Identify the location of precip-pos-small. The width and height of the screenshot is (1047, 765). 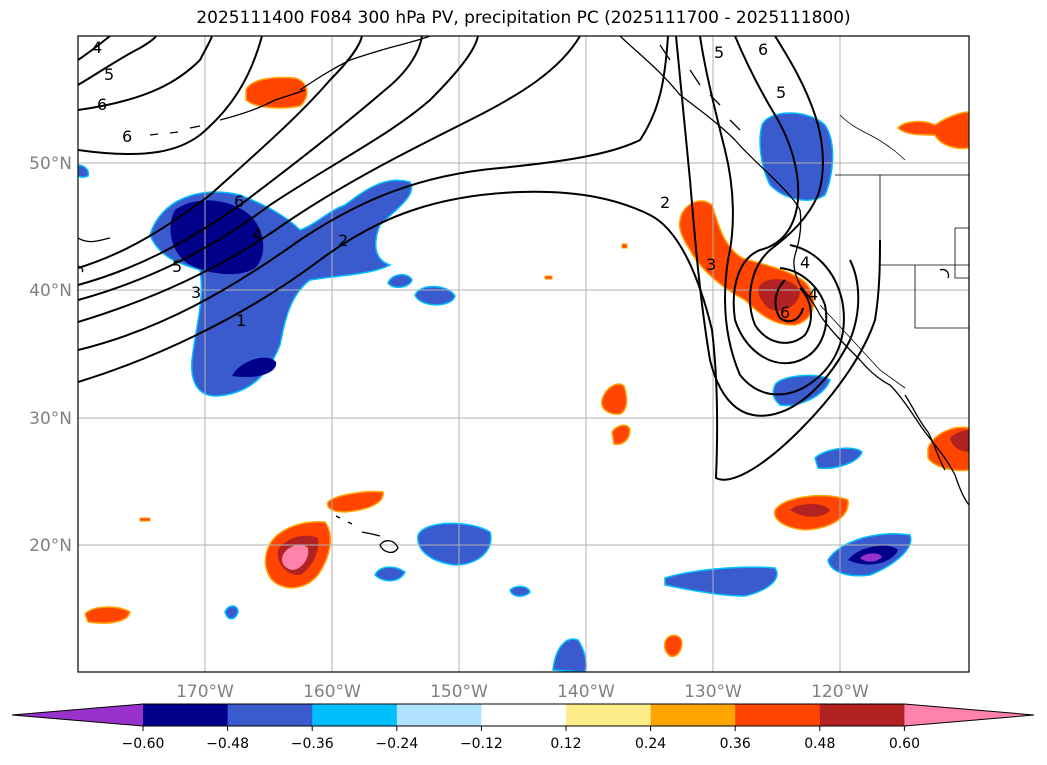
(673, 646).